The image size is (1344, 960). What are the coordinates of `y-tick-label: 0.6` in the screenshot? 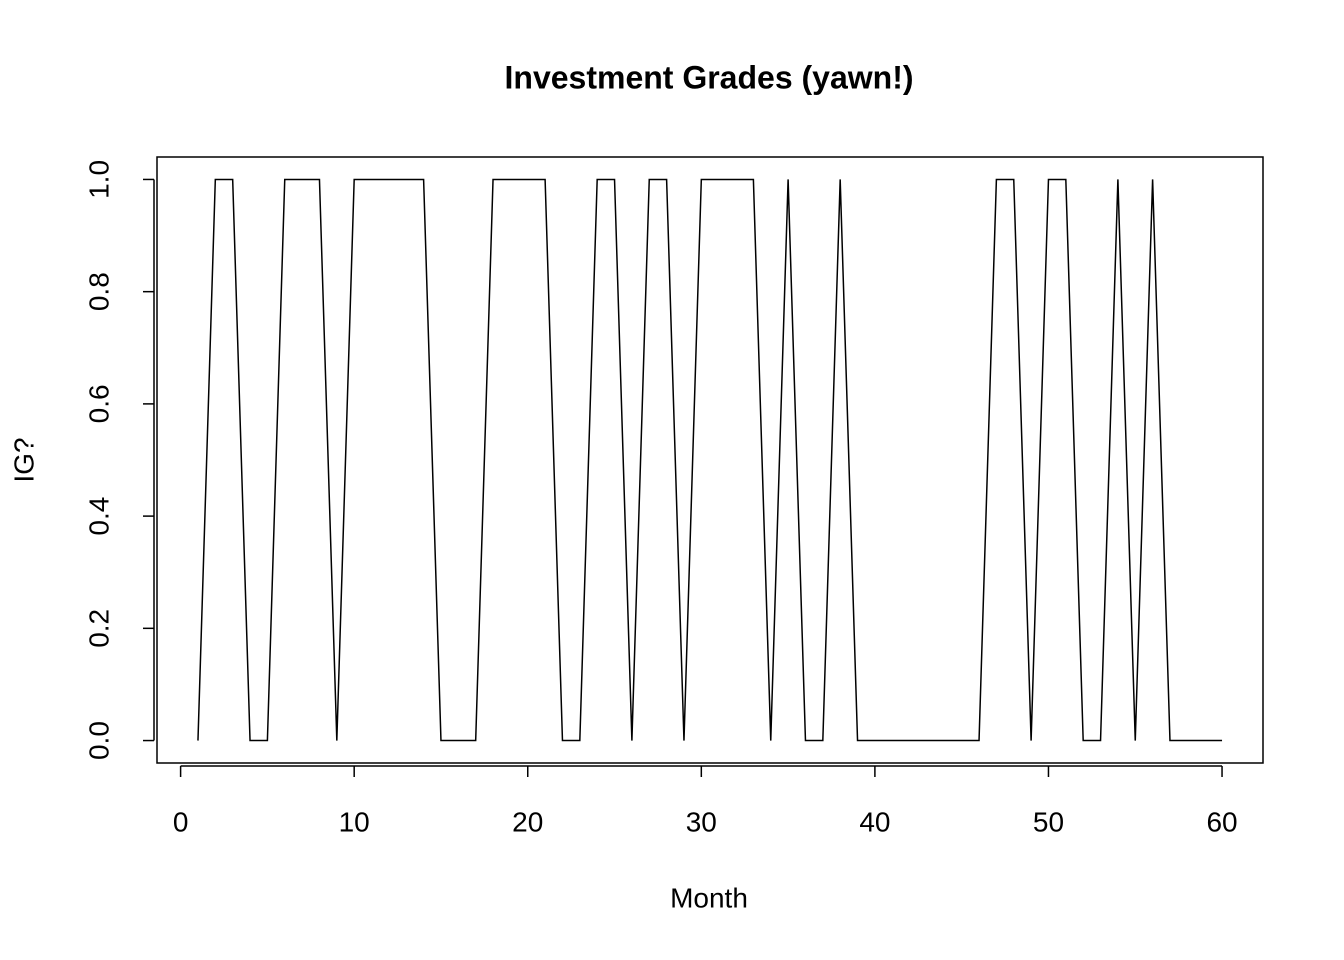 It's located at (98, 403).